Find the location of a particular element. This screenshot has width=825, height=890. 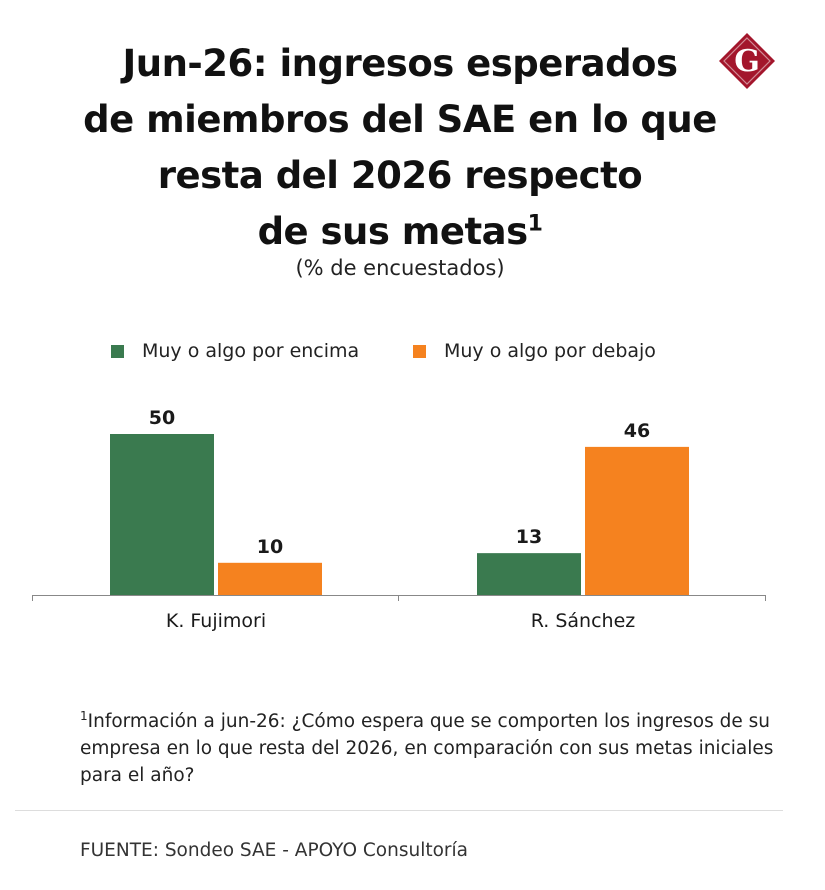

data-label: 13 is located at coordinates (529, 537).